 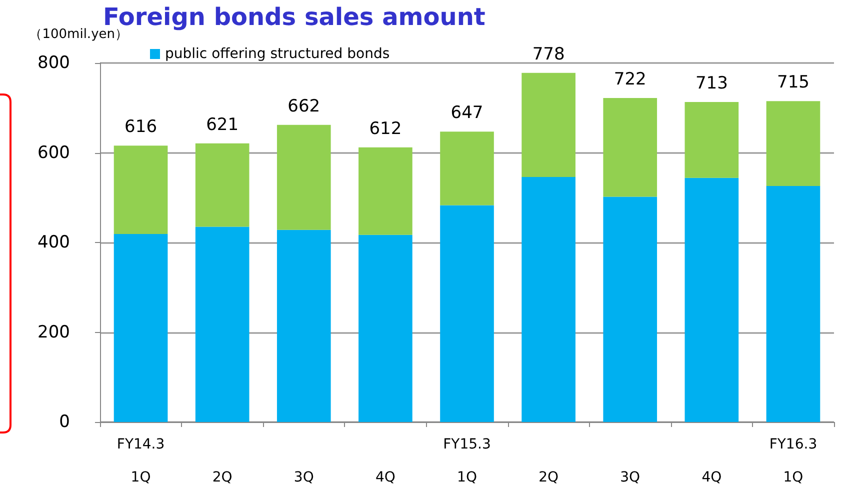 I want to click on category-label: FY16.3 1Q, so click(x=793, y=461).